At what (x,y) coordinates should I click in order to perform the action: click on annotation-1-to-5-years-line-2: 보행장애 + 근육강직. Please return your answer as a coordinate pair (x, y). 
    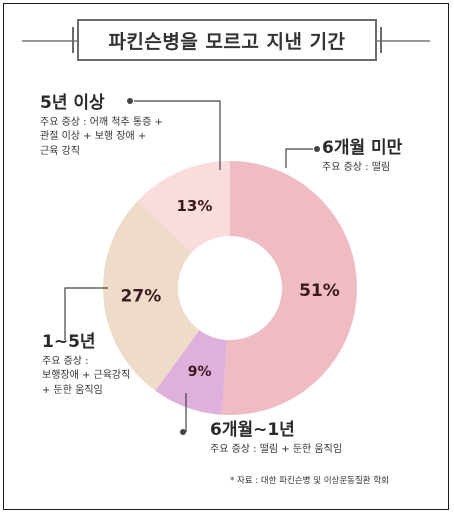
    Looking at the image, I should click on (86, 376).